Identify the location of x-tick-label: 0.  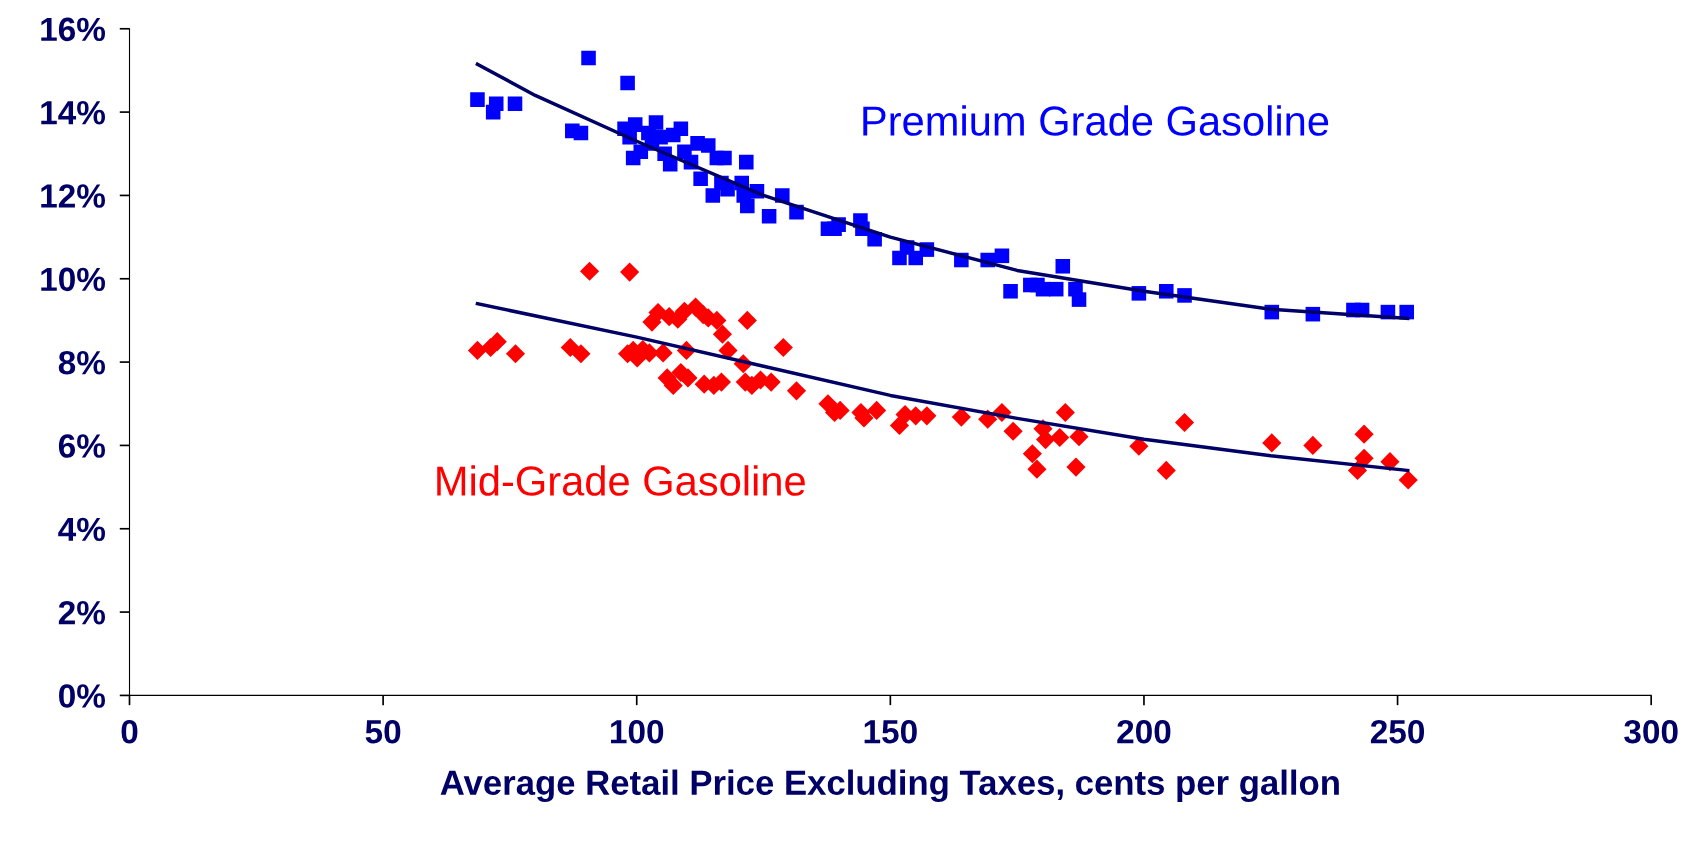
(129, 731).